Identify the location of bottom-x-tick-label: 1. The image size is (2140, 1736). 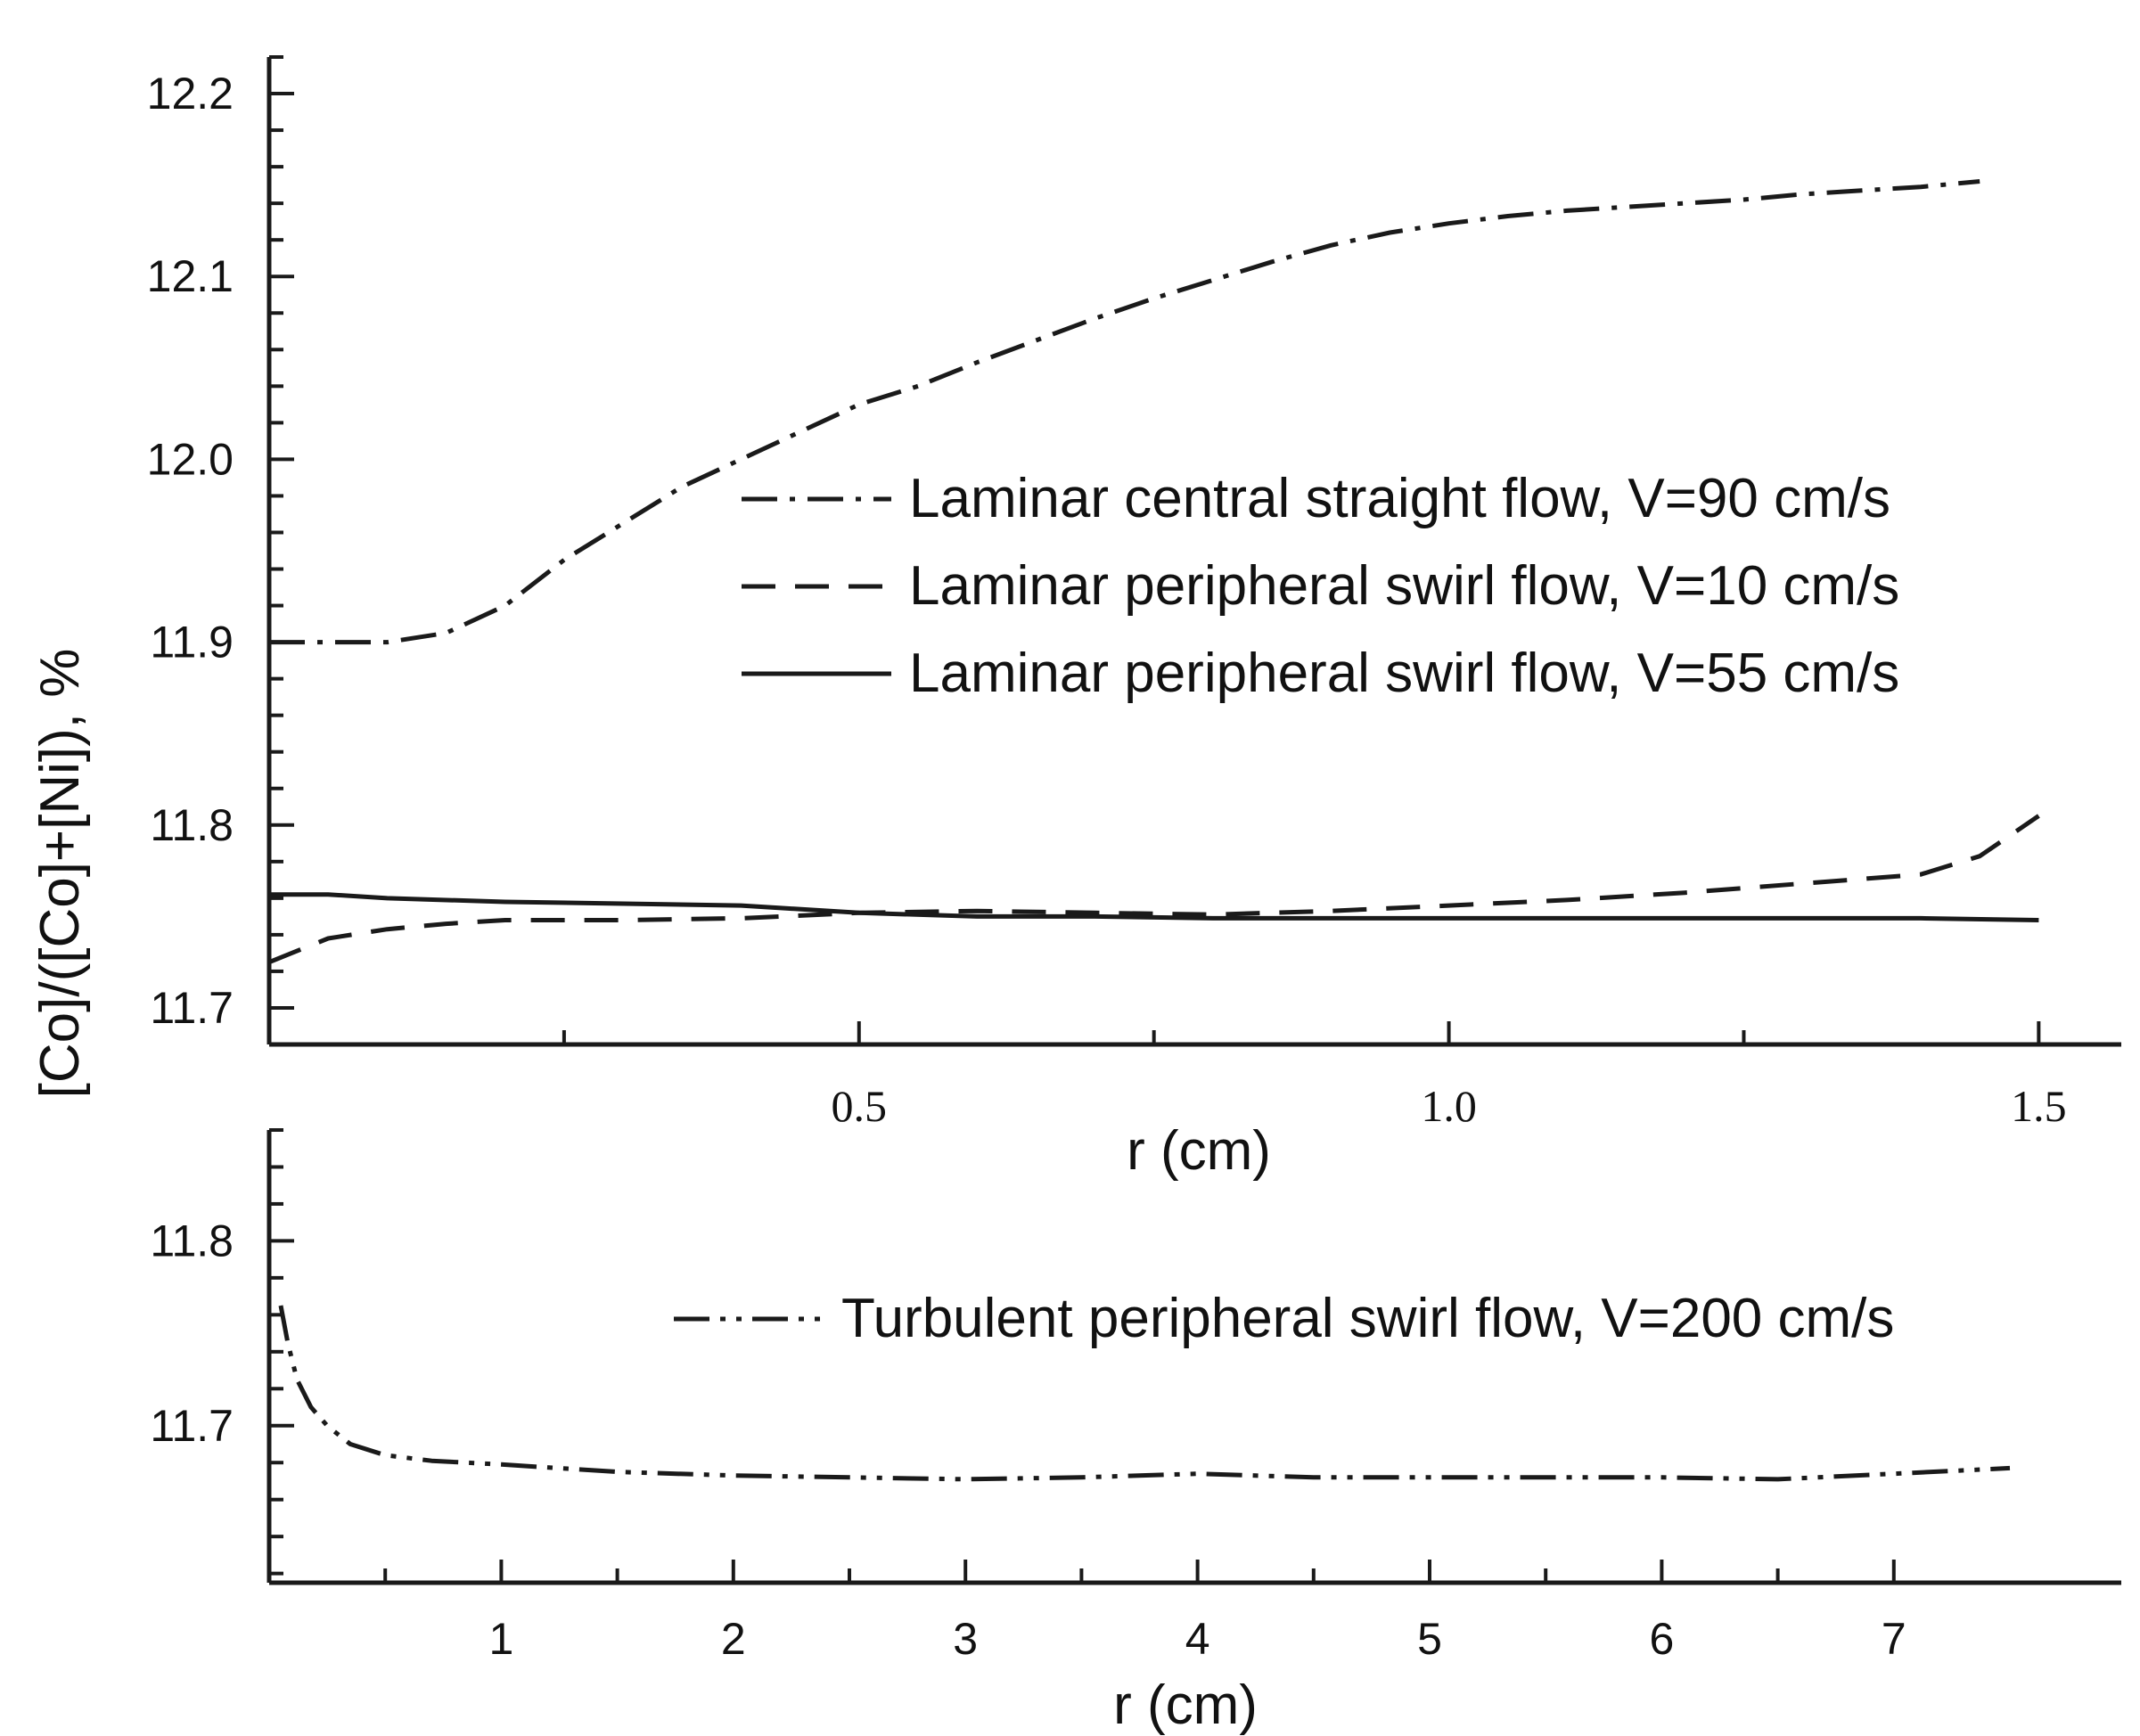
(500, 1639).